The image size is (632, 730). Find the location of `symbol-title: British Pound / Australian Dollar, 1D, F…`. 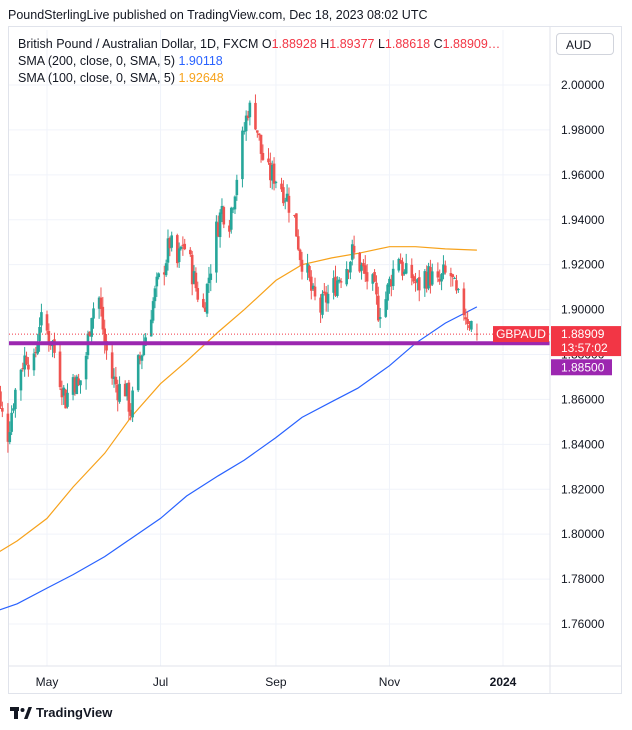

symbol-title: British Pound / Australian Dollar, 1D, F… is located at coordinates (138, 44).